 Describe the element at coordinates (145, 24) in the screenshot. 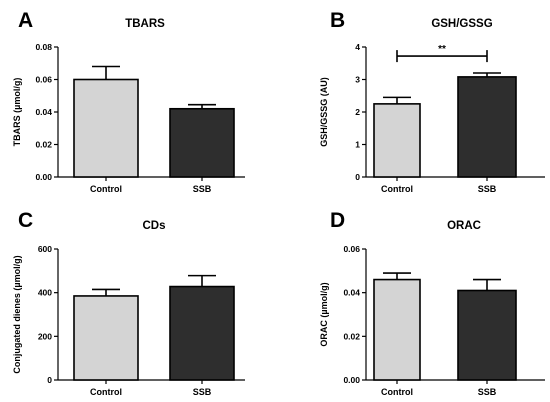

I see `panel-title: TBARS` at that location.